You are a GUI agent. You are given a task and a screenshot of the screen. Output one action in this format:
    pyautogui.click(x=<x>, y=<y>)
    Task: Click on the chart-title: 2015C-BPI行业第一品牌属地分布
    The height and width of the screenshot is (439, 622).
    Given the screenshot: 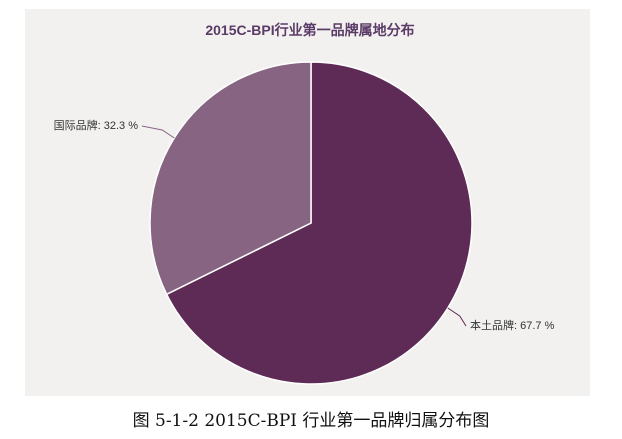 What is the action you would take?
    pyautogui.click(x=309, y=30)
    